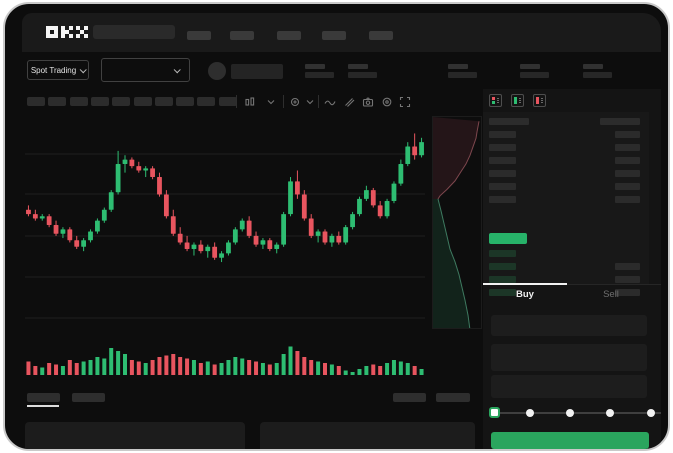 Image resolution: width=673 pixels, height=453 pixels. Describe the element at coordinates (349, 101) in the screenshot. I see `draw-icon` at that location.